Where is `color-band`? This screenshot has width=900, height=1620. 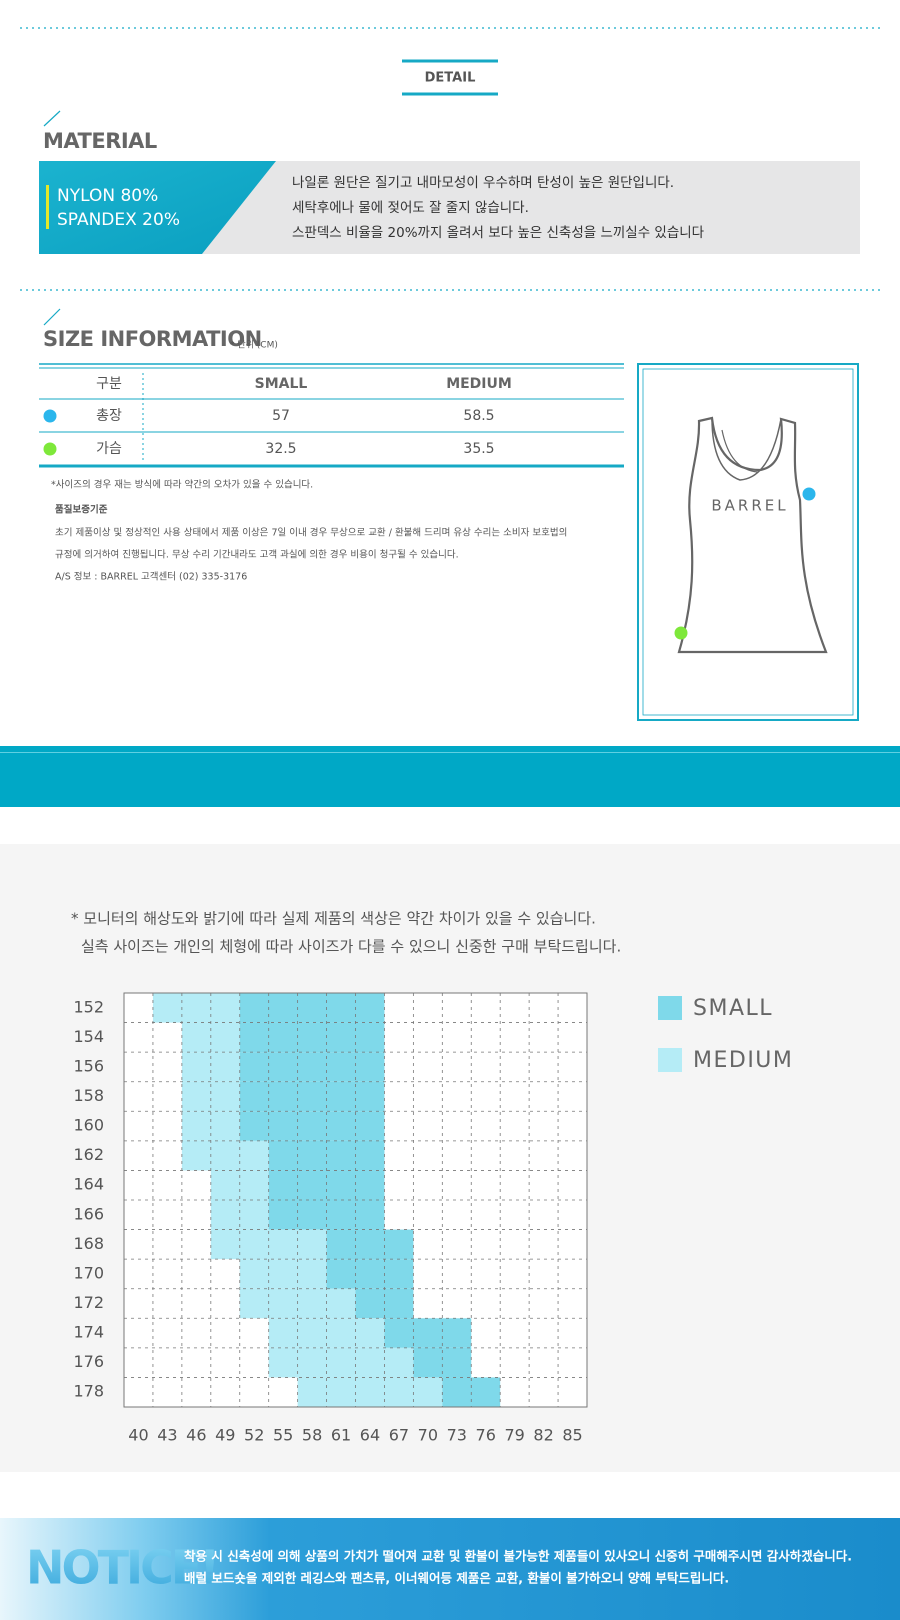 color-band is located at coordinates (450, 776).